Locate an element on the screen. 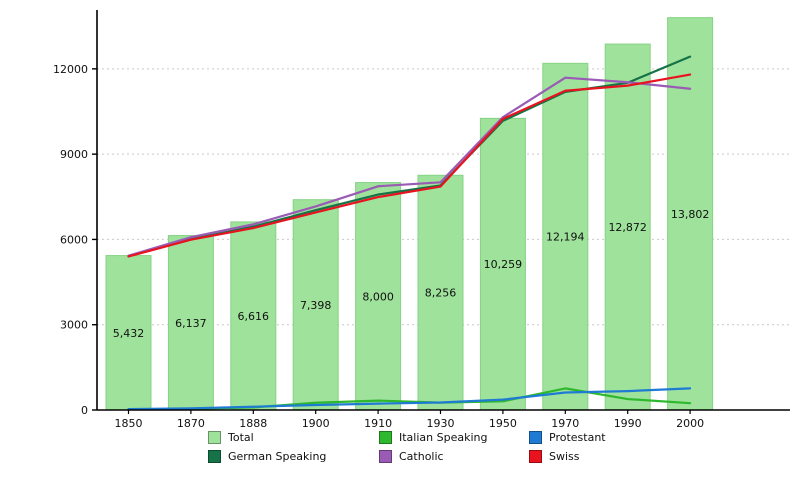 The image size is (800, 500). bar-value-label: 8,000 is located at coordinates (378, 296).